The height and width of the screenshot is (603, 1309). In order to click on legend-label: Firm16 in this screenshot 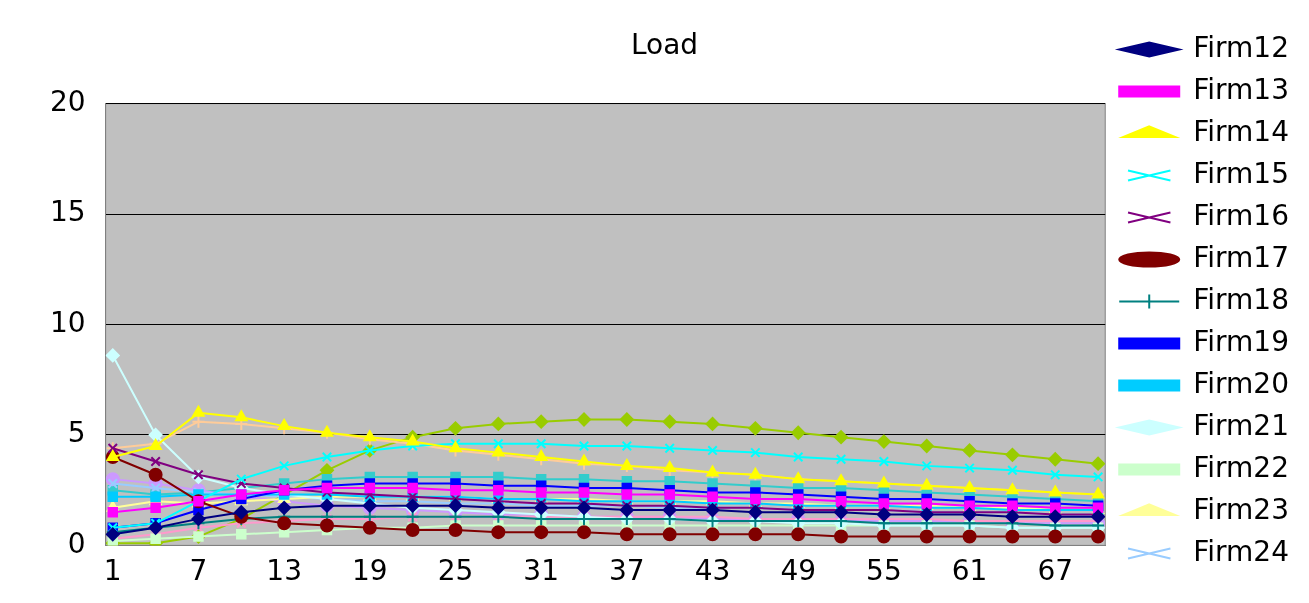, I will do `click(1241, 215)`.